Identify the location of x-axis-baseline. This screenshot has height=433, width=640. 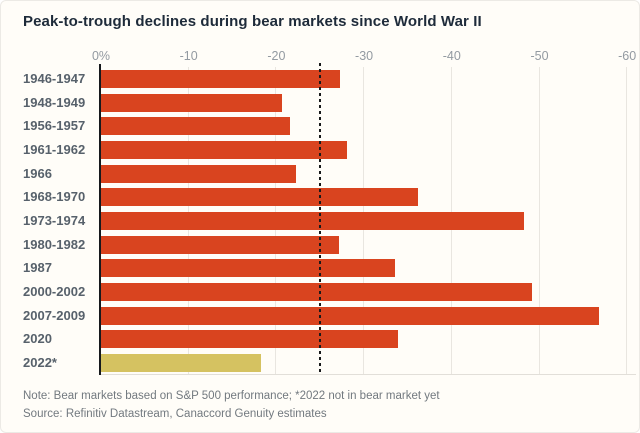
(368, 374).